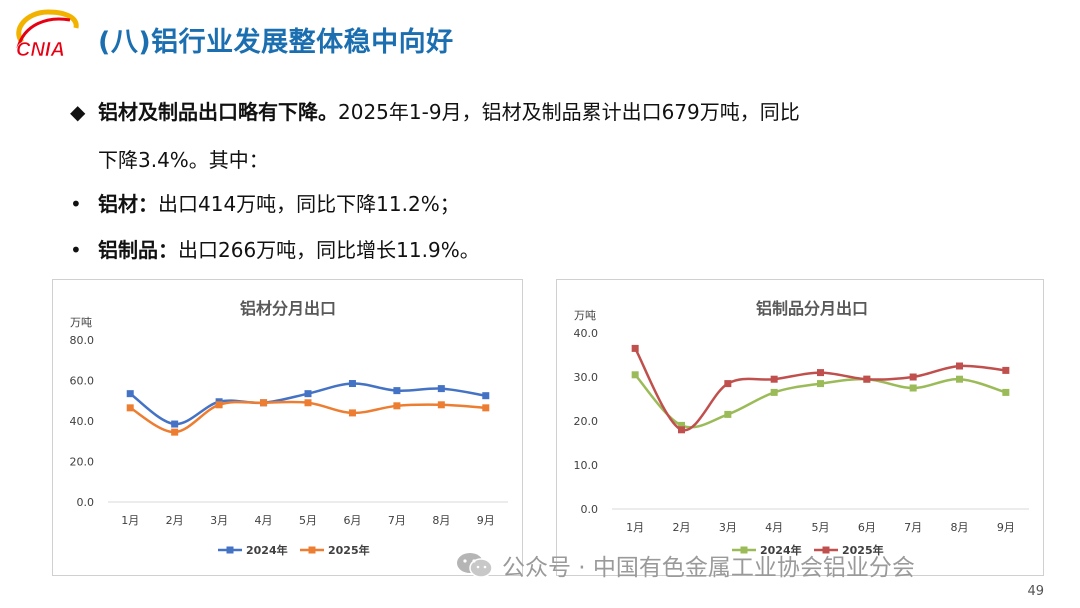  I want to click on page-number: 49, so click(1035, 591).